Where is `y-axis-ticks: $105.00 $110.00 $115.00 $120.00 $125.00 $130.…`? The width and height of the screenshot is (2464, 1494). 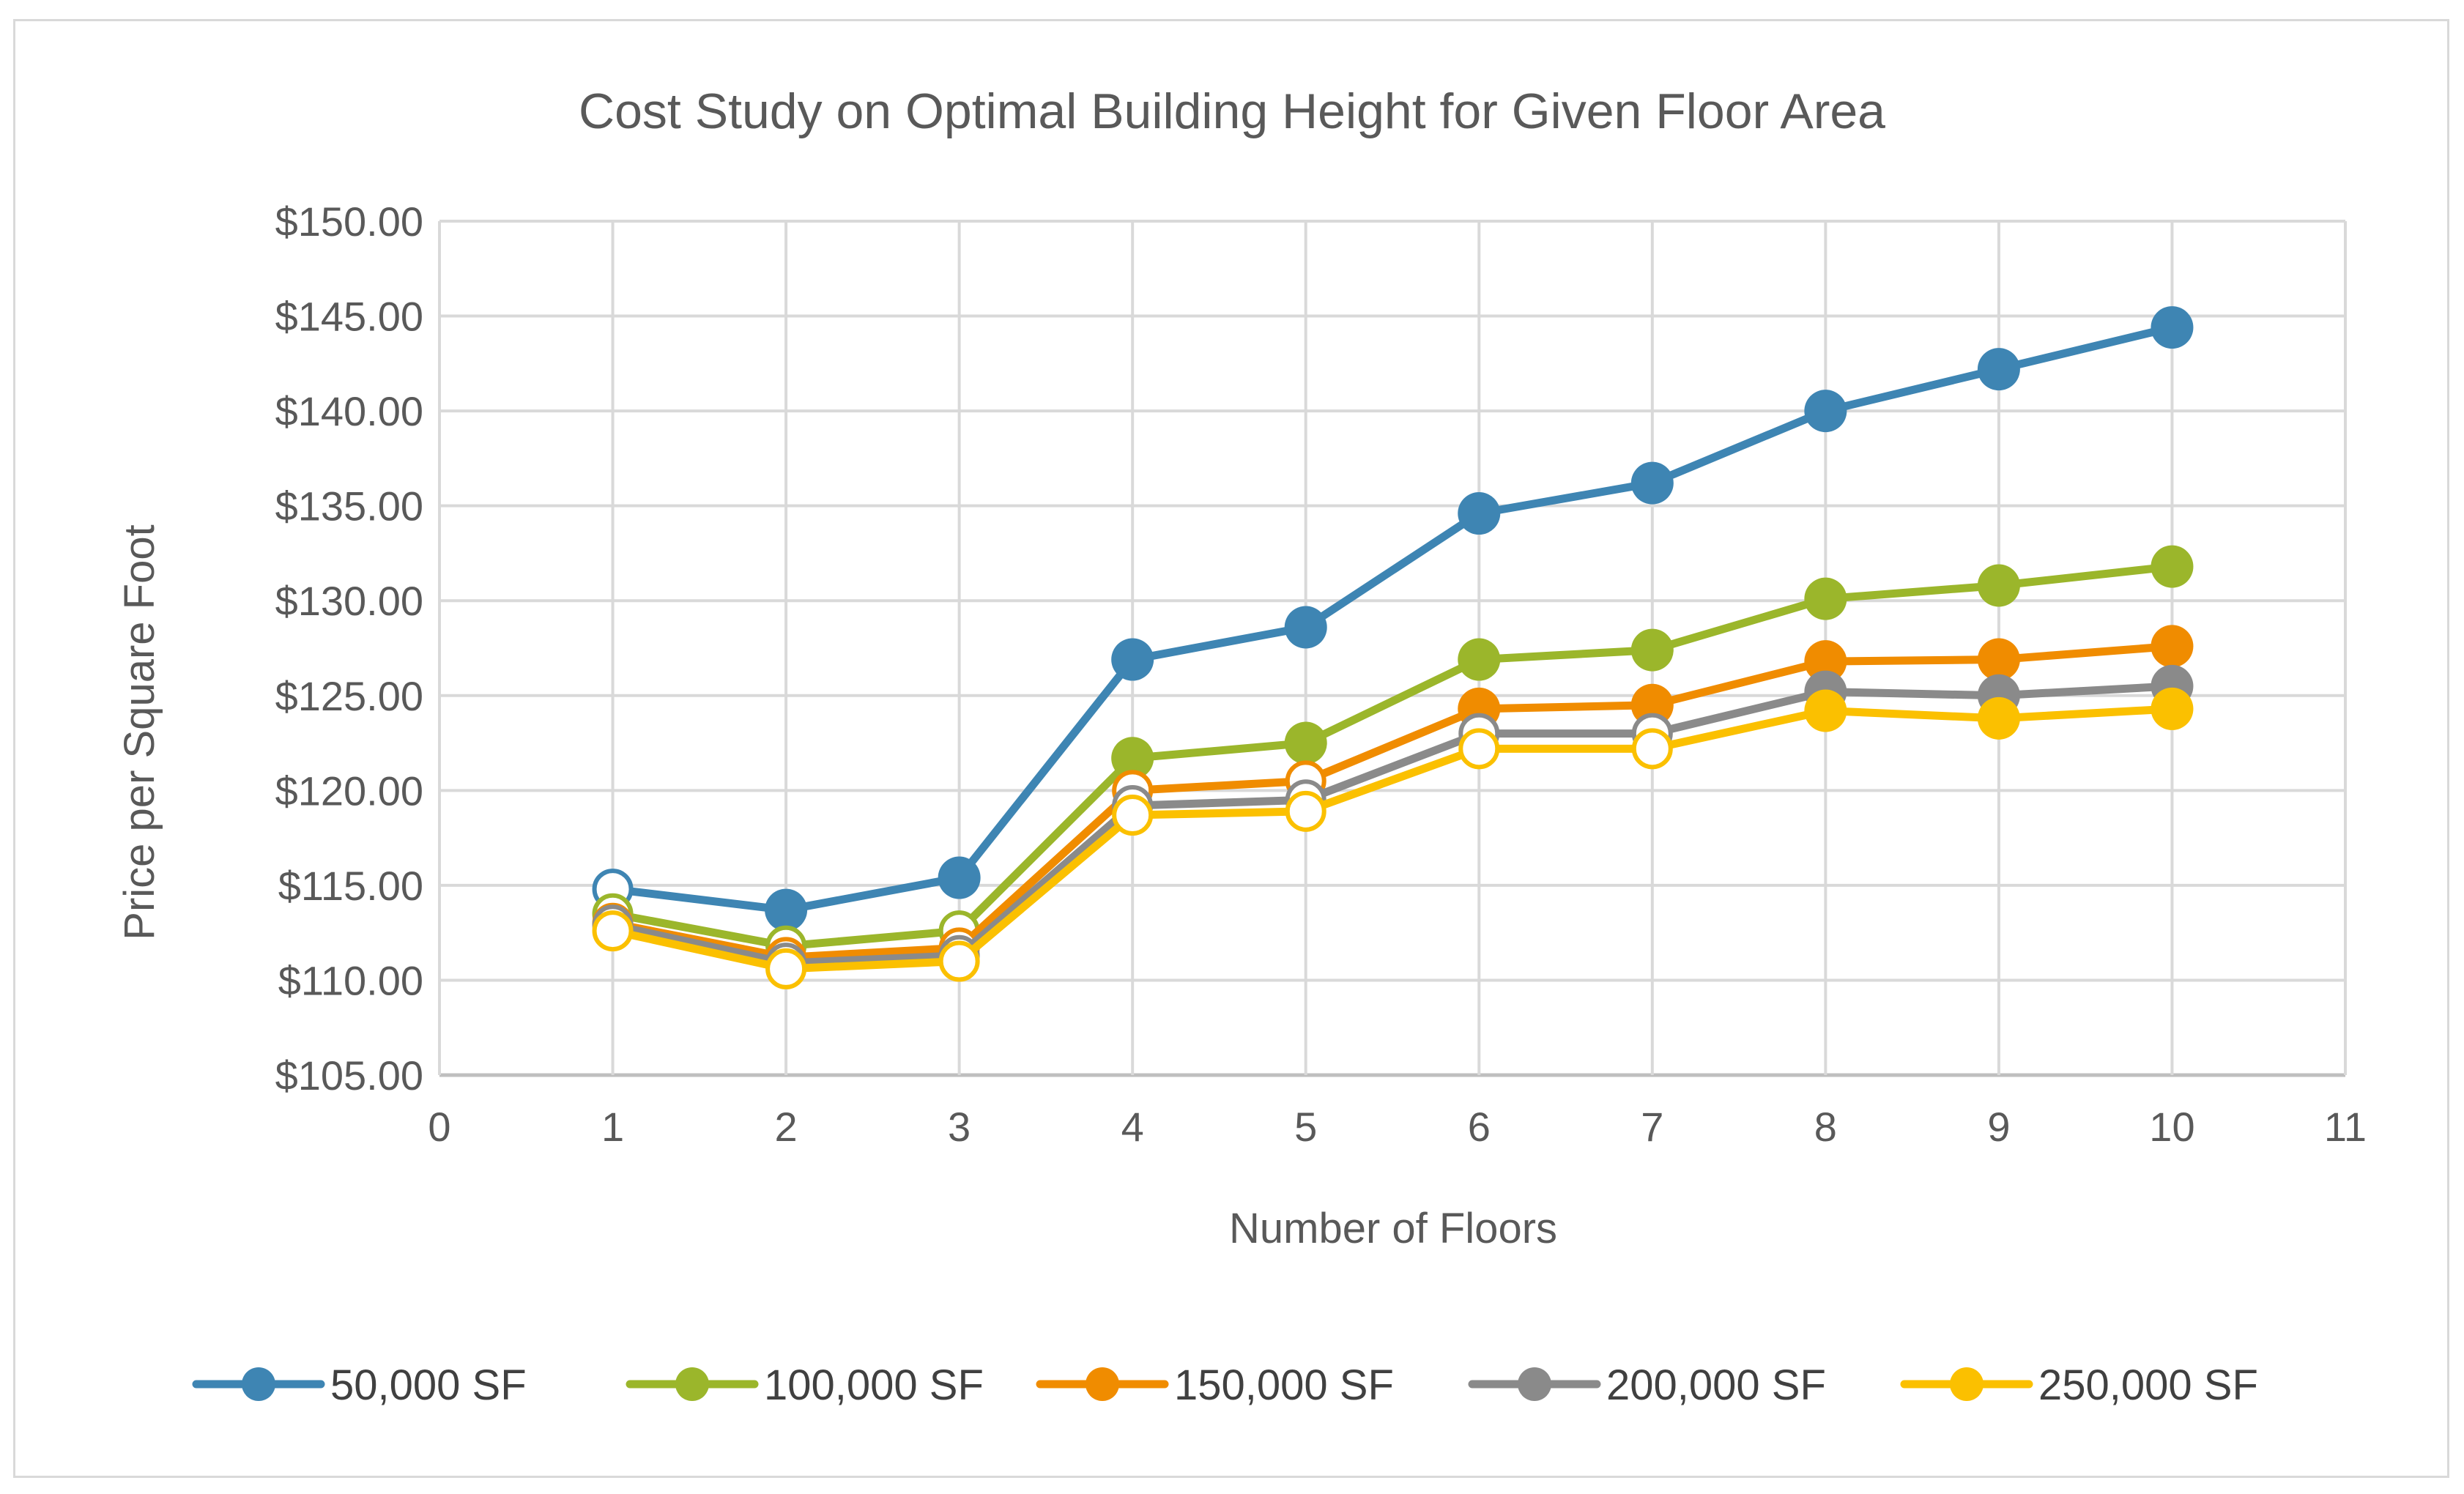 y-axis-ticks: $105.00 $110.00 $115.00 $120.00 $125.00 $130.… is located at coordinates (349, 648).